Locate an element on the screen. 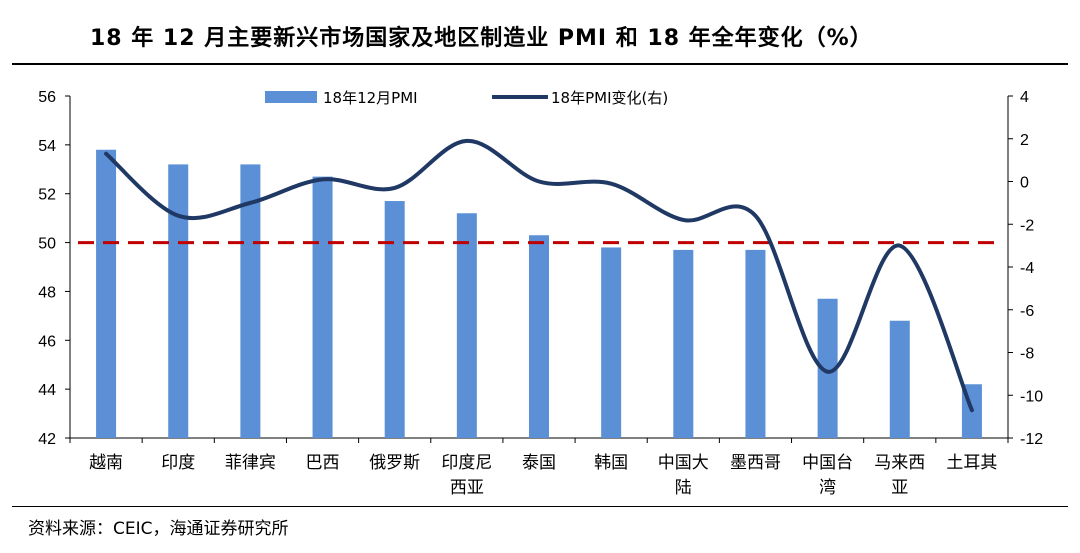 This screenshot has width=1080, height=553. category-label: 巴西 is located at coordinates (323, 463).